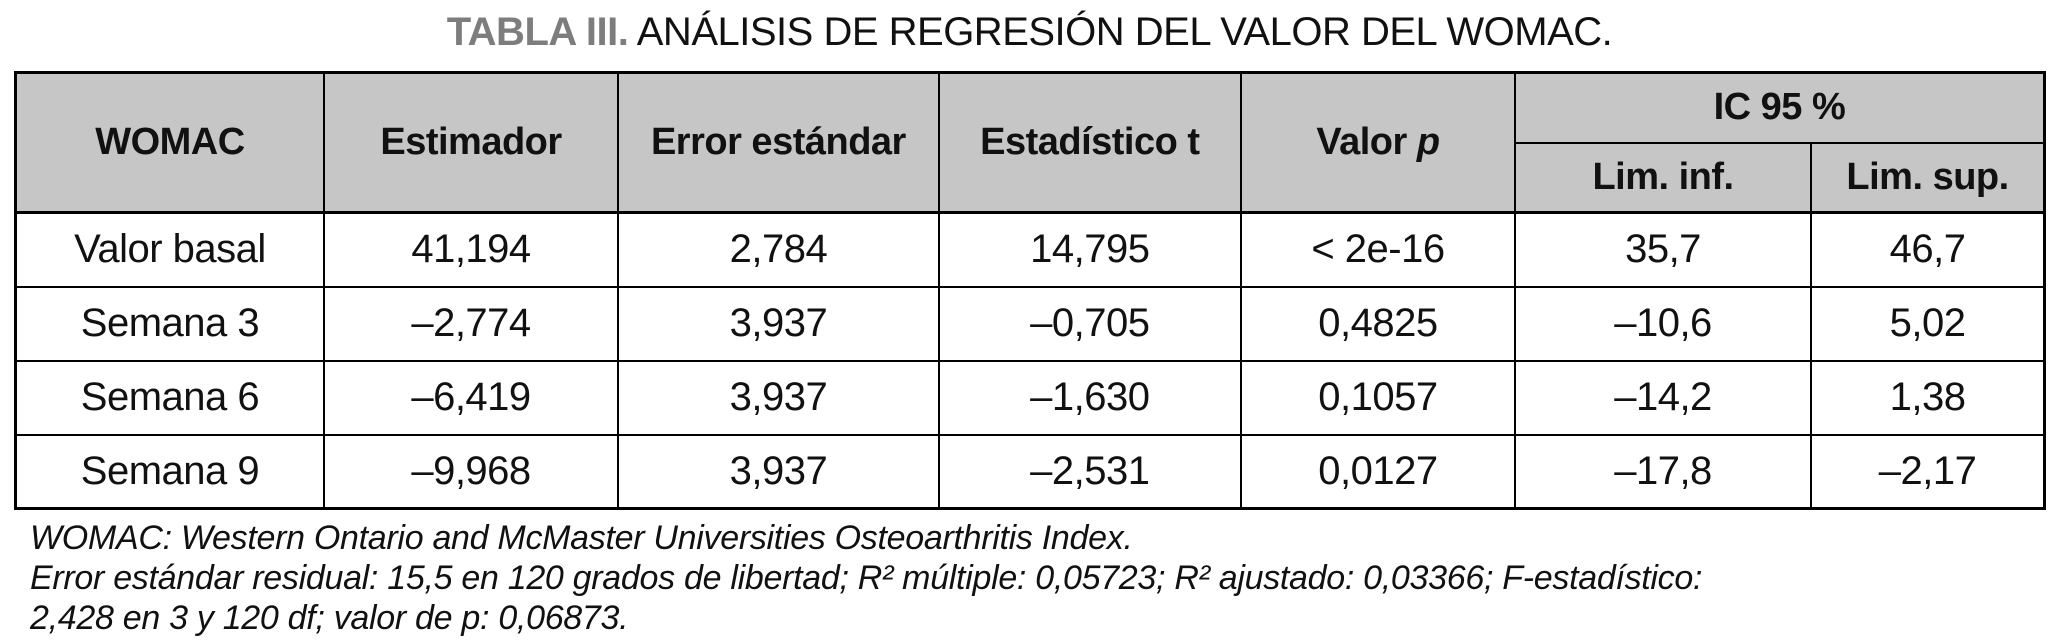  I want to click on cell-valor-p: 0,0127, so click(1378, 471).